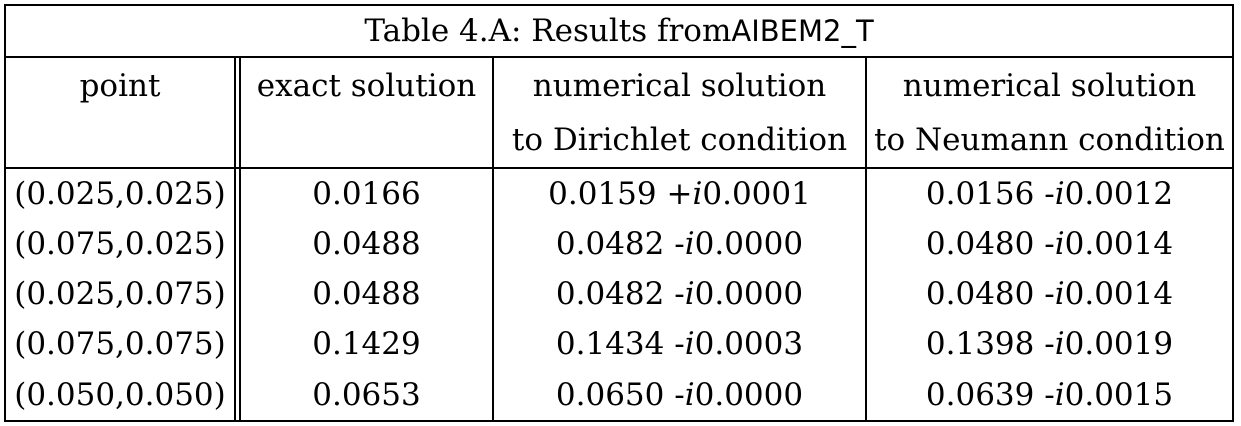 This screenshot has height=426, width=1241. I want to click on table-title-code: AIBEM2_T, so click(802, 31).